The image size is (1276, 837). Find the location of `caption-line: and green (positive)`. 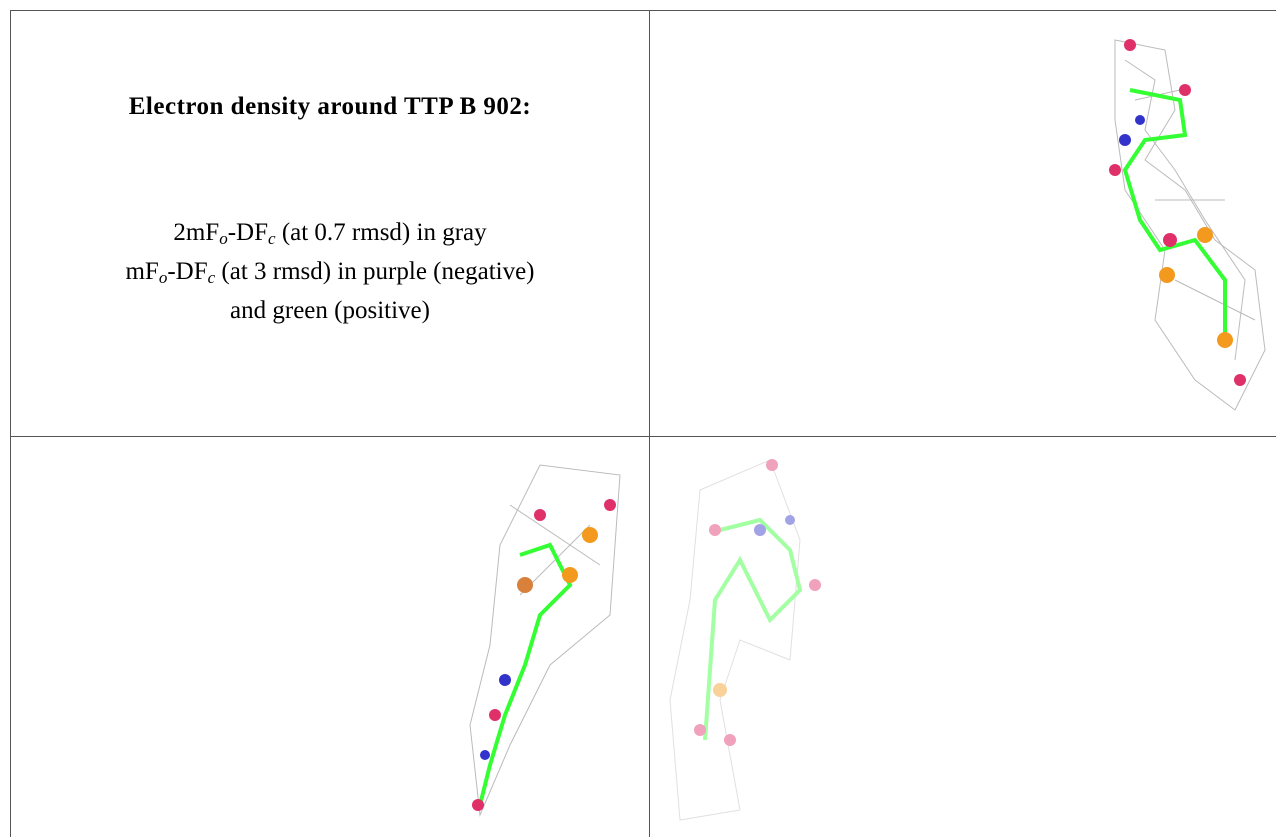

caption-line: and green (positive) is located at coordinates (330, 310).